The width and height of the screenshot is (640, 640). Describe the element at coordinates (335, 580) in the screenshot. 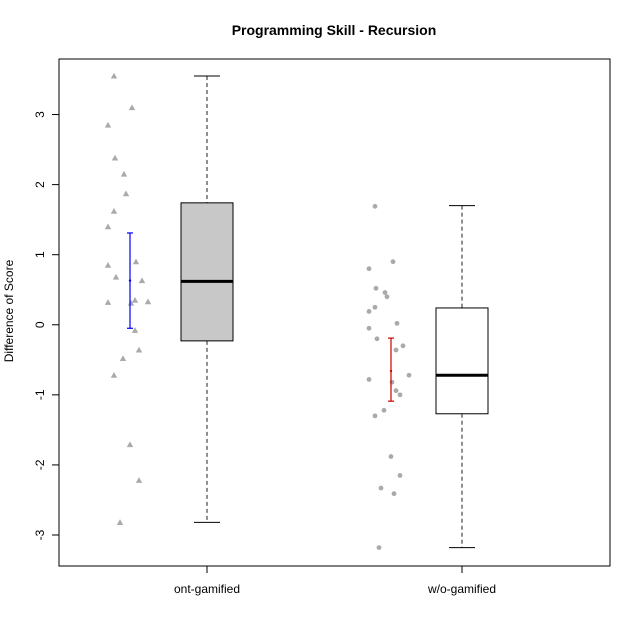

I see `x-axis: ont-gamified w/o-gamified` at that location.